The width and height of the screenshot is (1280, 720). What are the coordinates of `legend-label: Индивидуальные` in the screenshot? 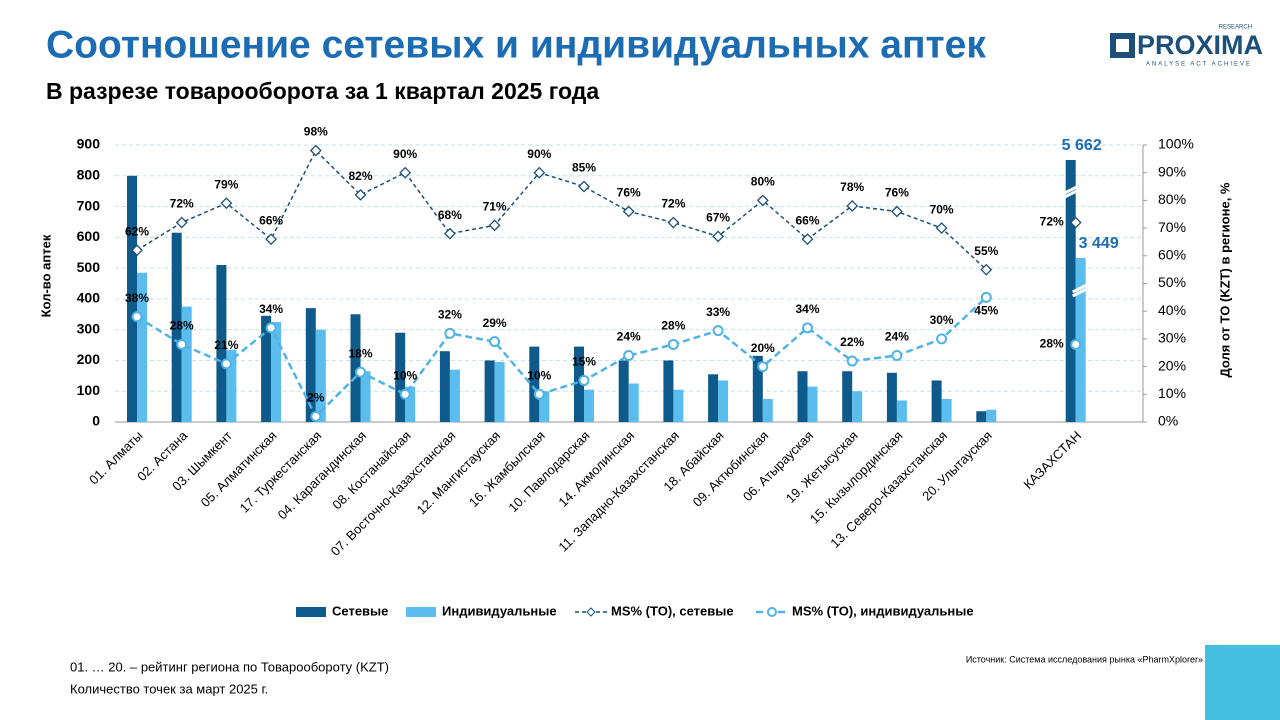 It's located at (499, 610).